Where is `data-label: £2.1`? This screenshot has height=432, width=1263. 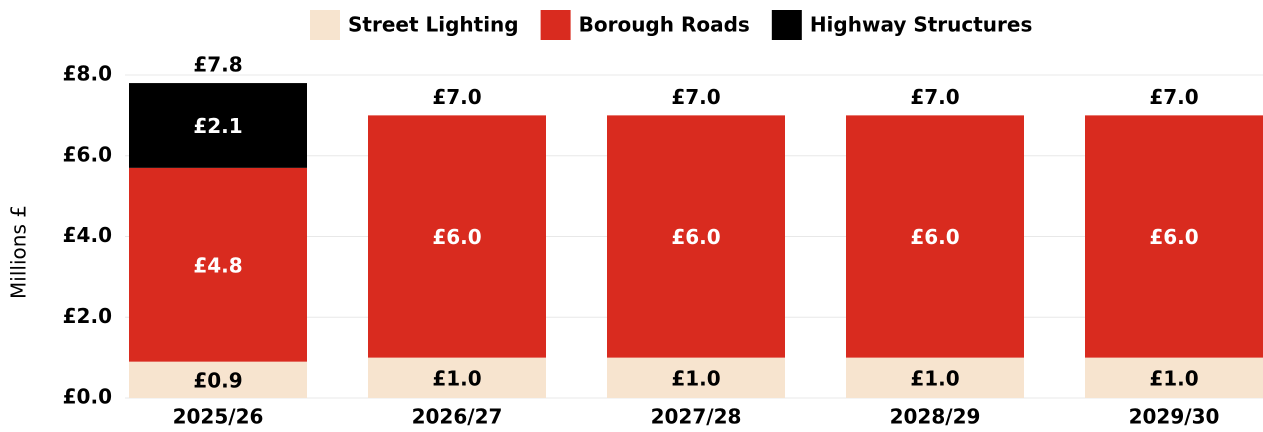
data-label: £2.1 is located at coordinates (217, 126).